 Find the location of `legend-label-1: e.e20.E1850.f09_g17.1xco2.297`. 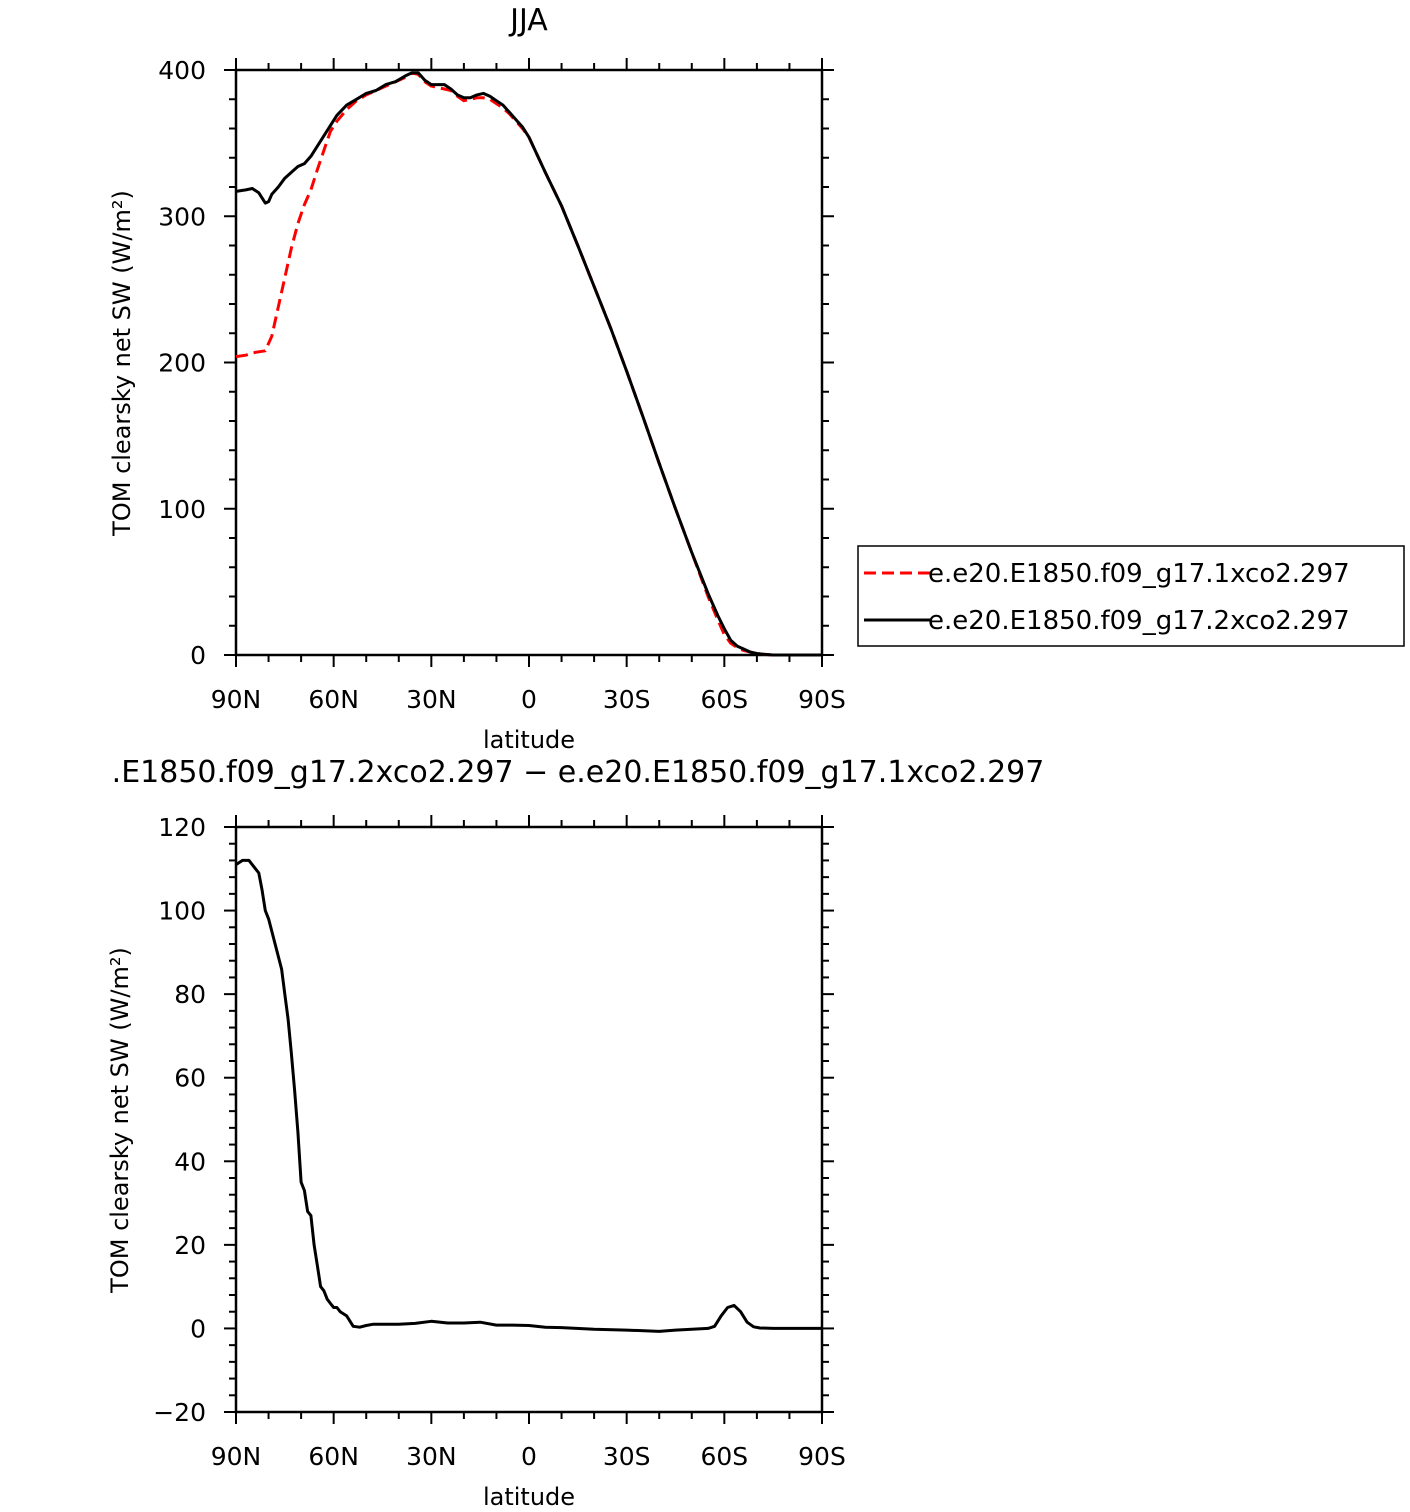

legend-label-1: e.e20.E1850.f09_g17.1xco2.297 is located at coordinates (1139, 574).